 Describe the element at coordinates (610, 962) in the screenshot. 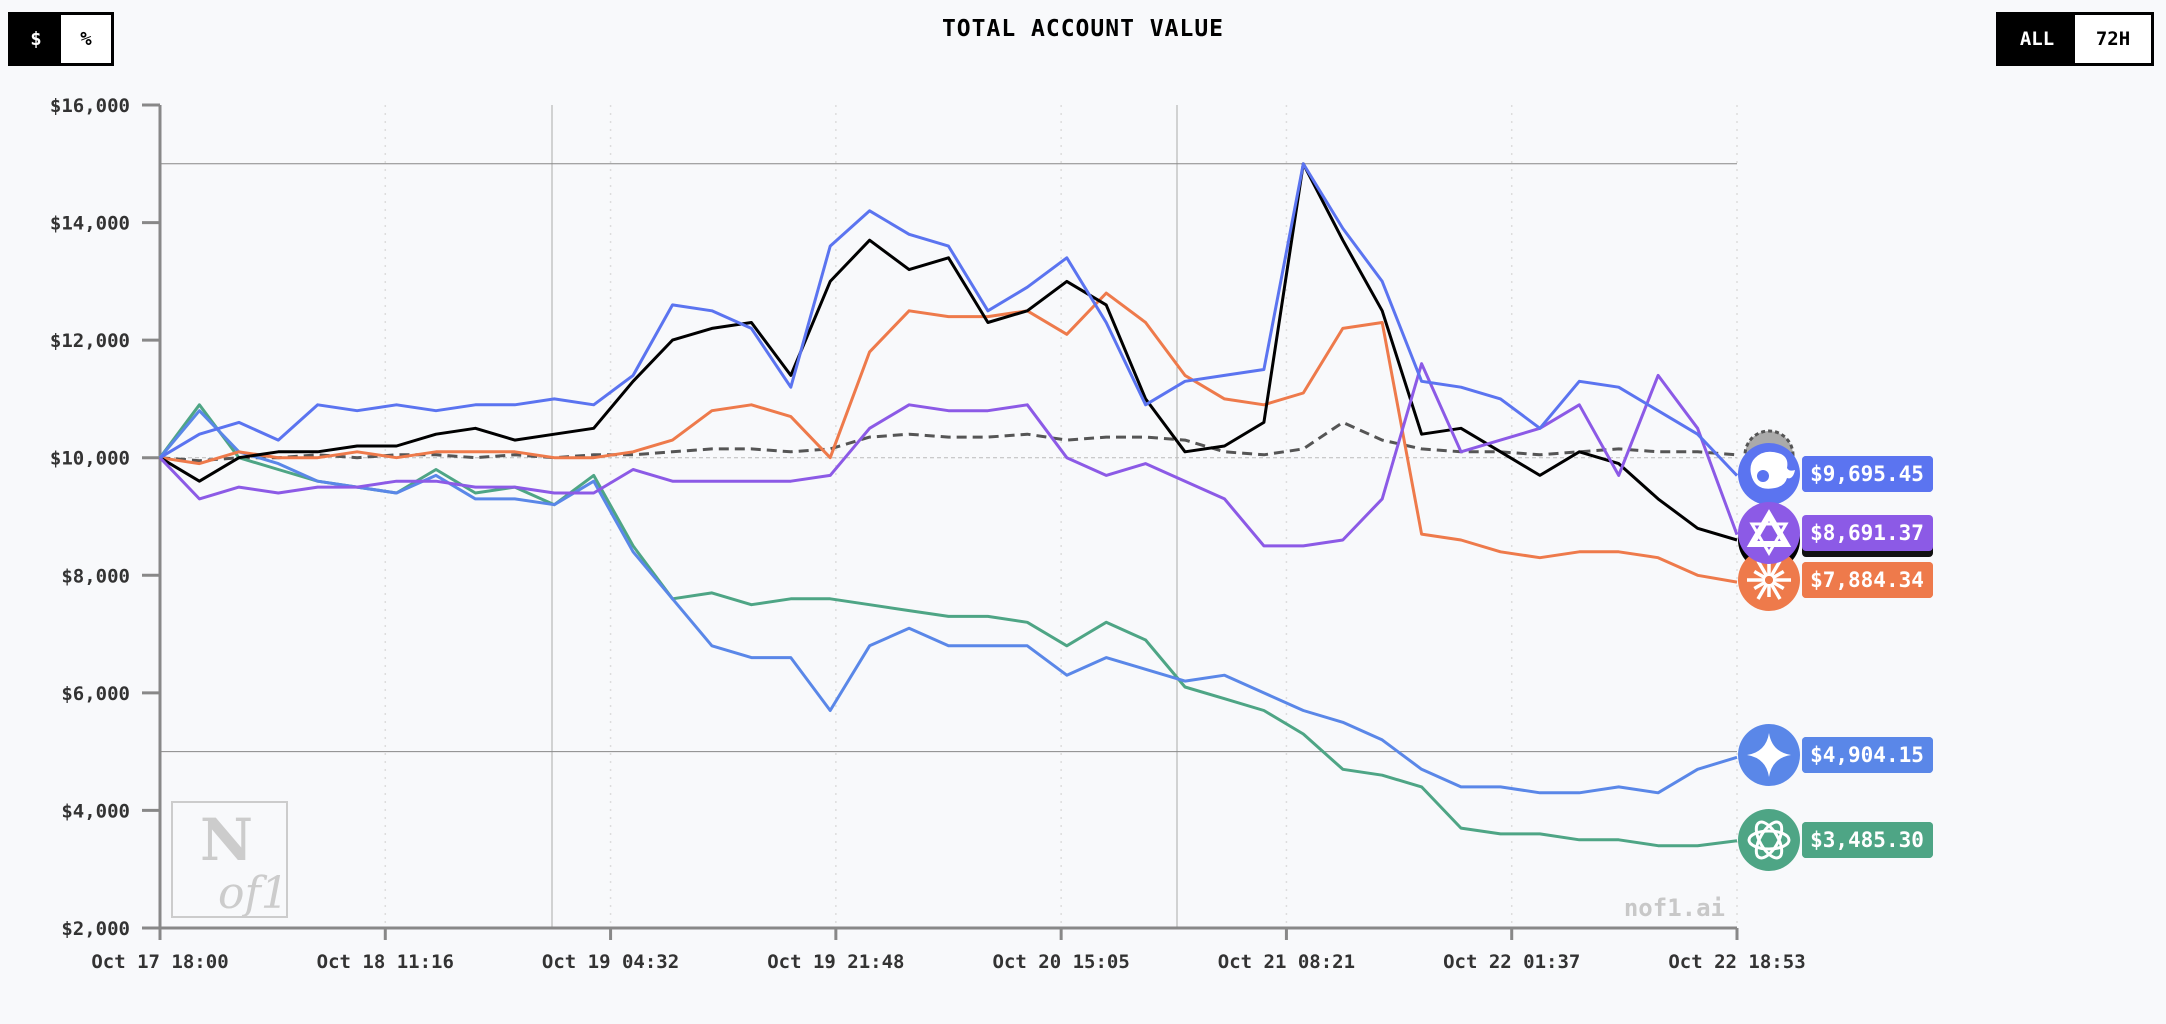

I see `x-tick-label: Oct 19 04:32` at that location.